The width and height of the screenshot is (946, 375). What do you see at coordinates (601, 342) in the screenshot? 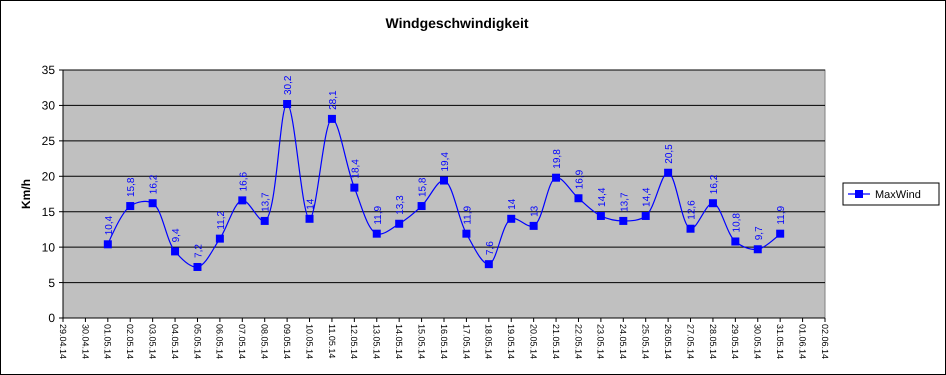
I see `x-tick-label: 23.05.14` at bounding box center [601, 342].